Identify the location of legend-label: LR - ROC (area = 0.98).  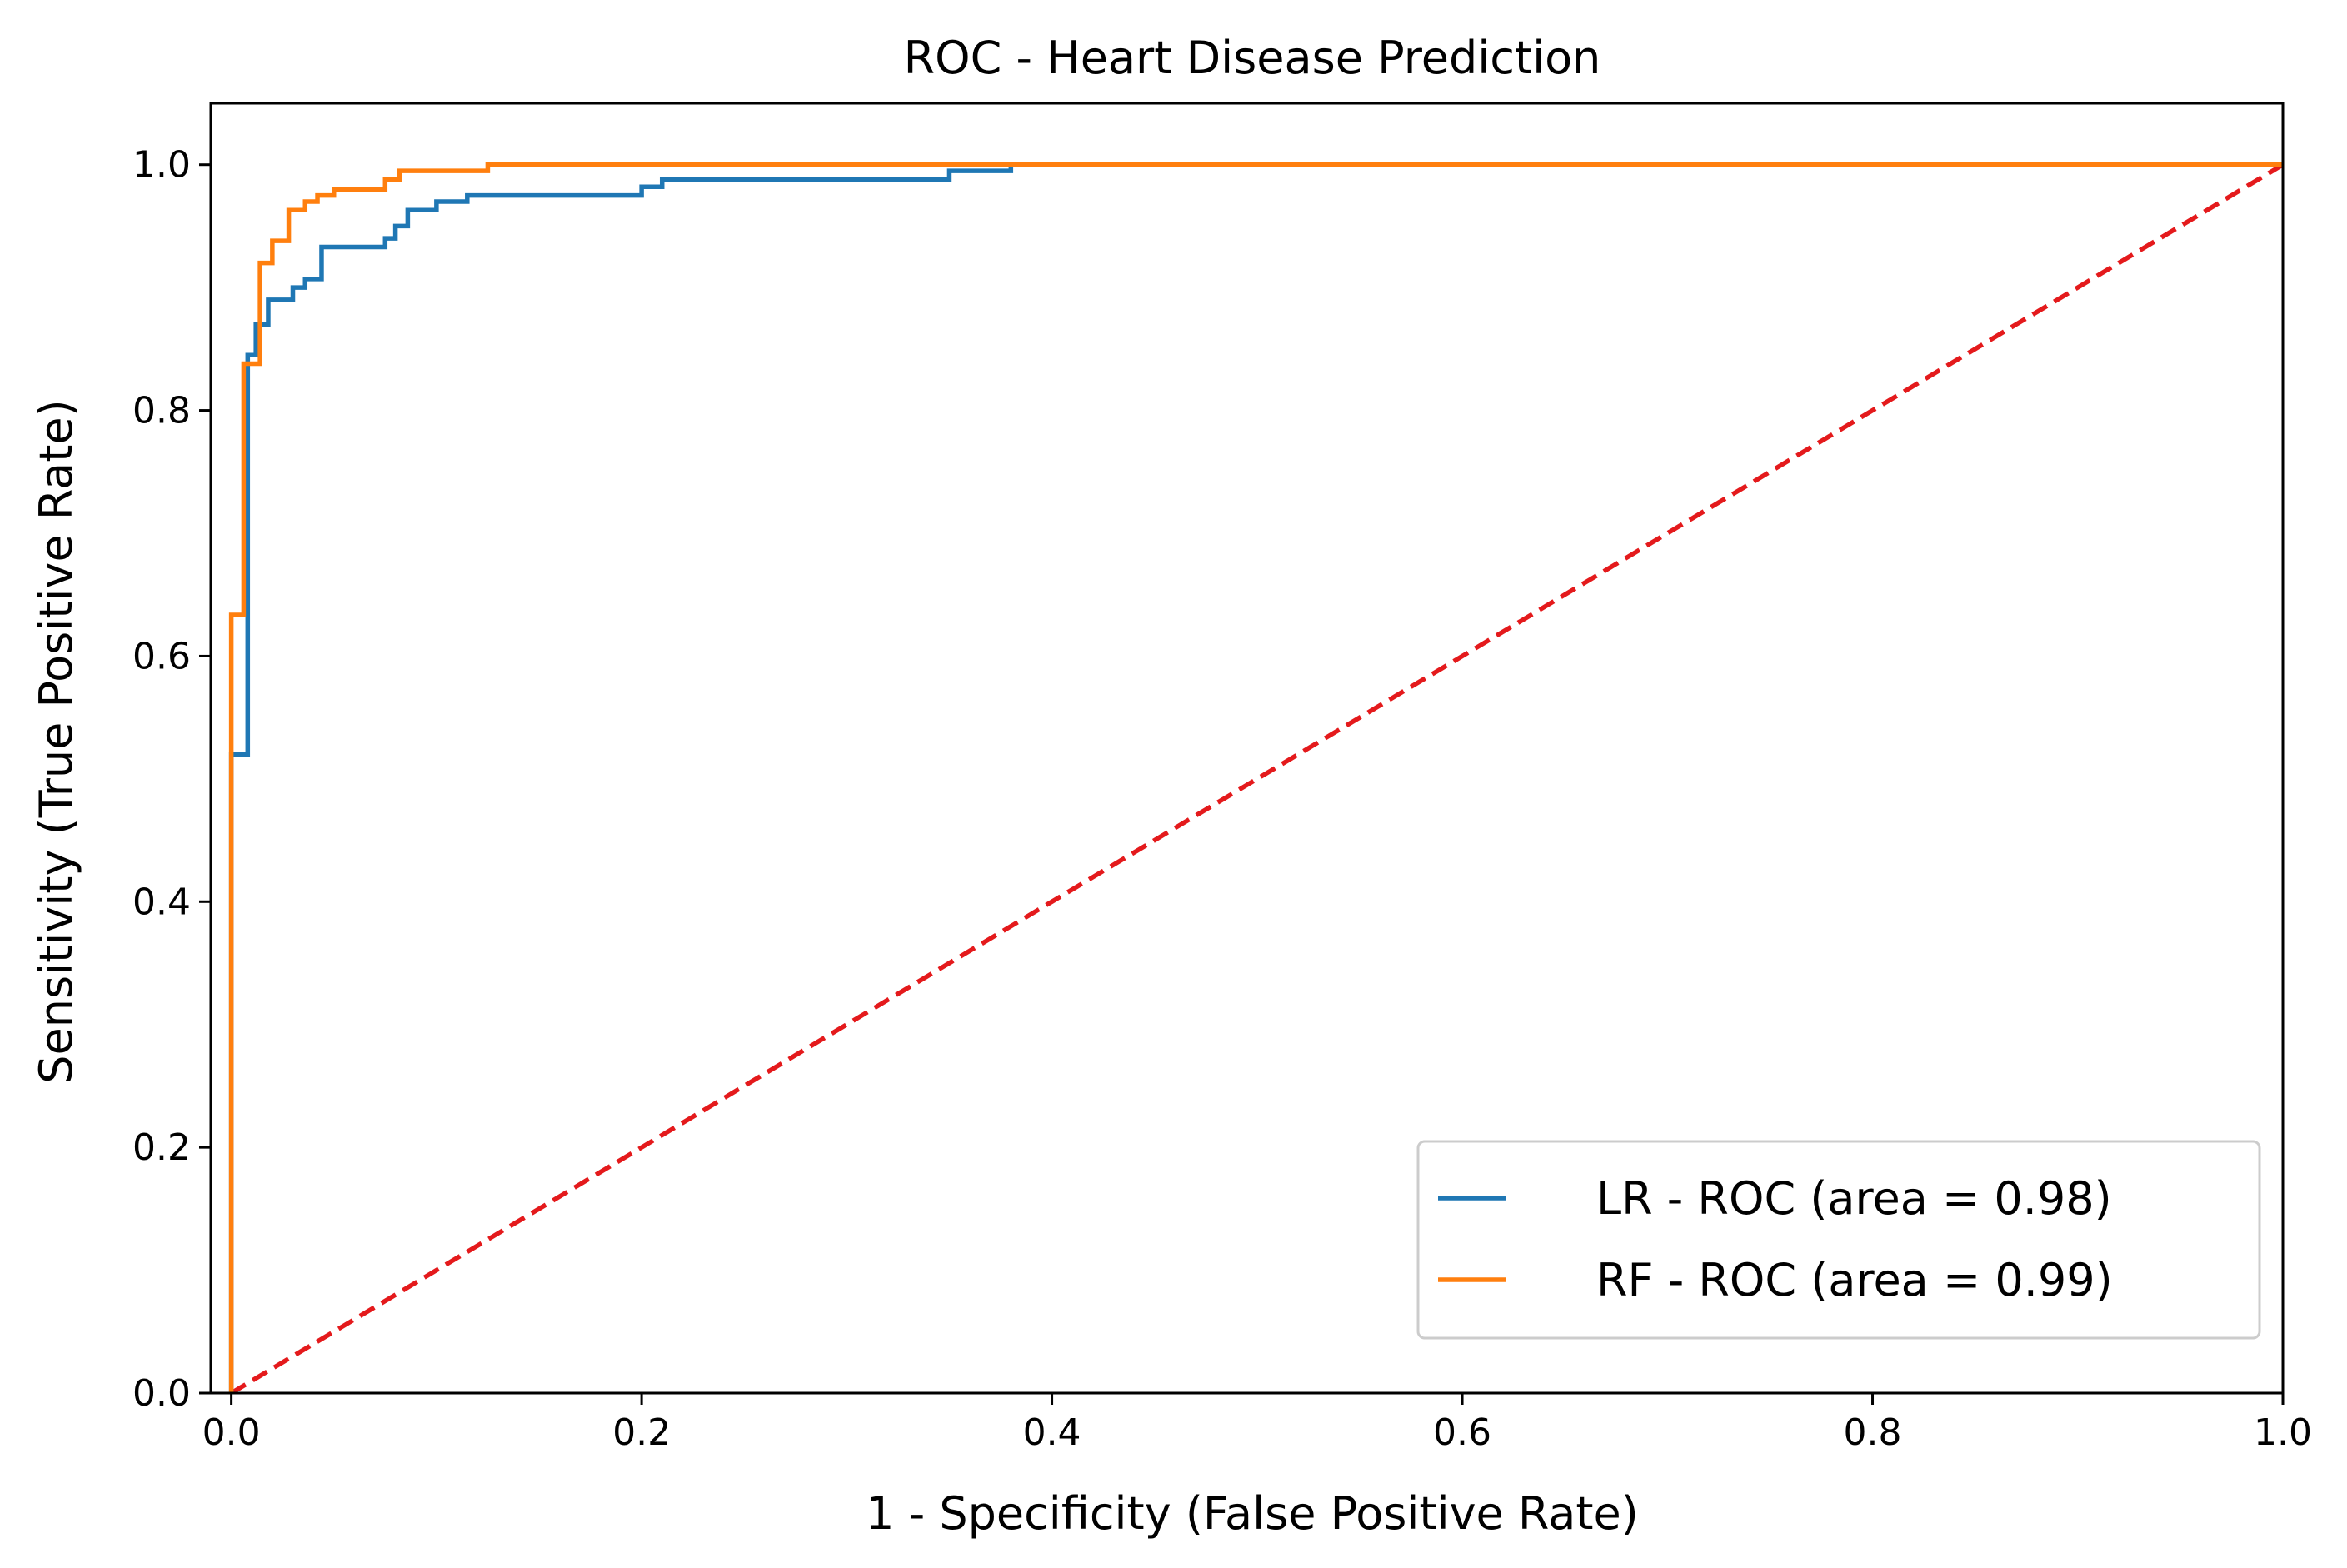
(1854, 1198).